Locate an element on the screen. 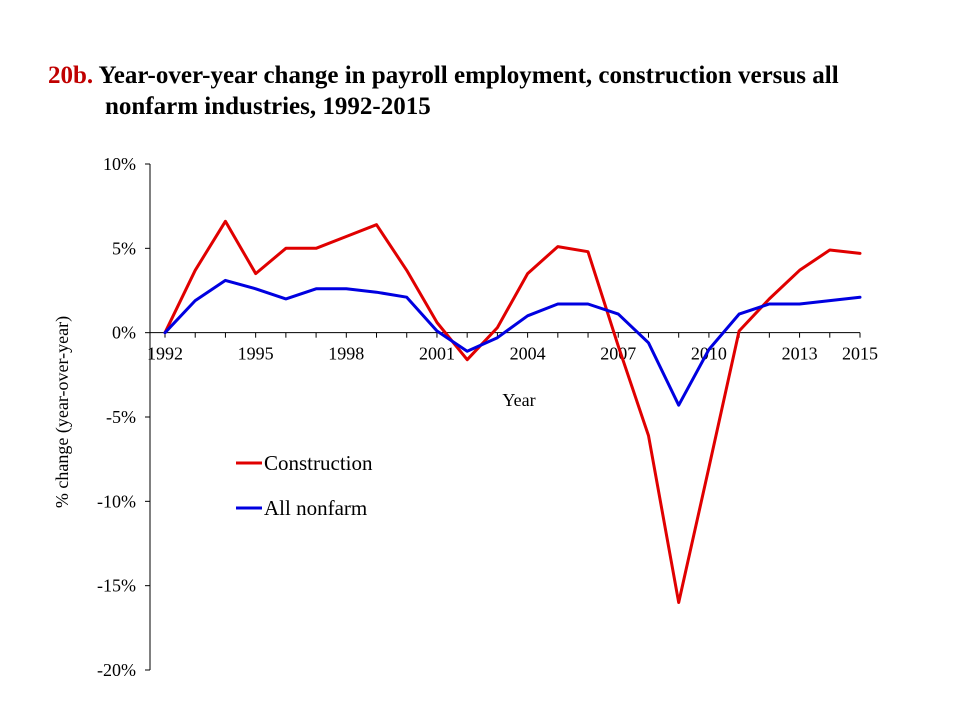 The width and height of the screenshot is (960, 720). x-tick-label: 2015 is located at coordinates (860, 354).